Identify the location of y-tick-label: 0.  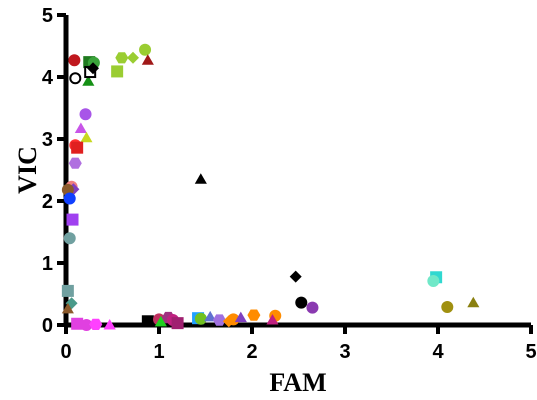
(47, 326).